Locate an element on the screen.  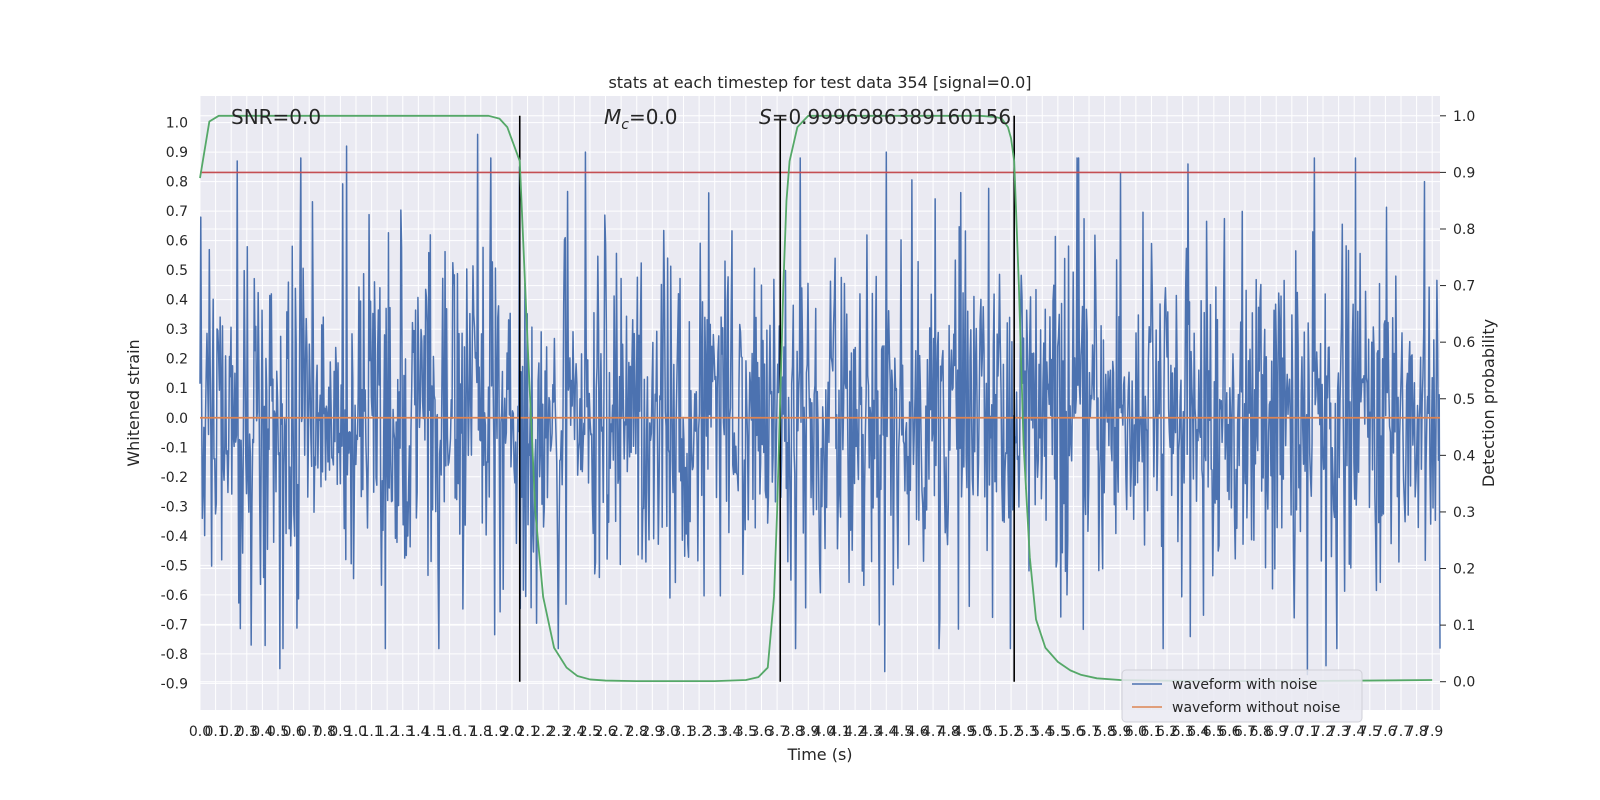
x-tick-label: 5.9 is located at coordinates (1120, 732).